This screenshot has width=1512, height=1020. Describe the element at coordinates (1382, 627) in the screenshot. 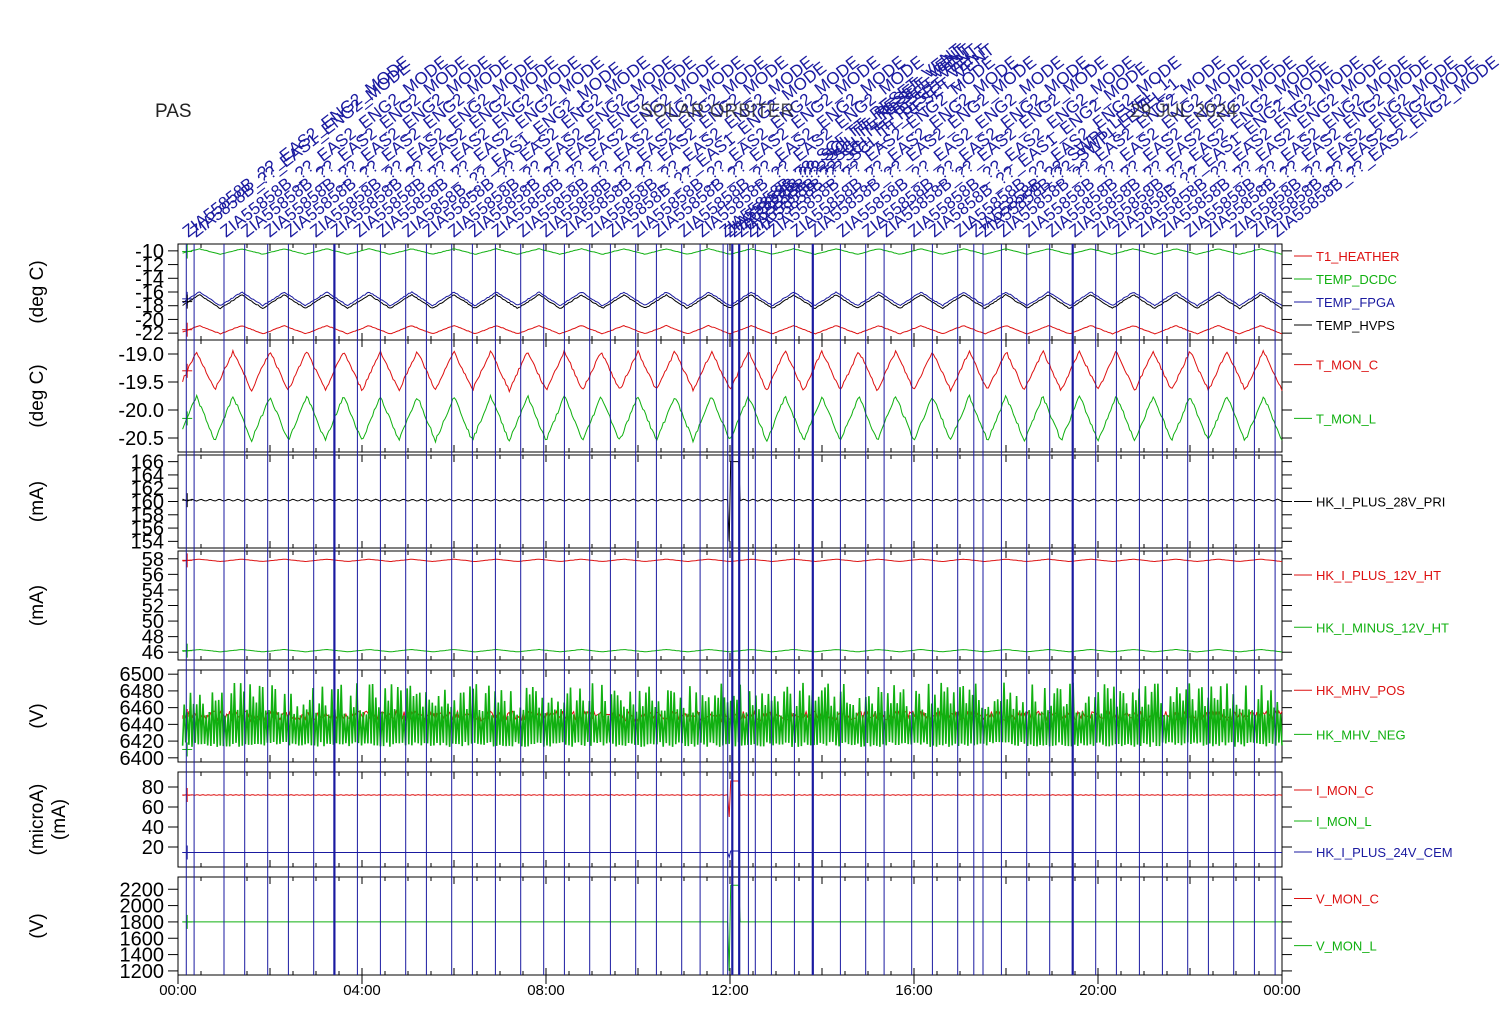

I see `legend-label: HK_I_MINUS_12V_HT` at that location.